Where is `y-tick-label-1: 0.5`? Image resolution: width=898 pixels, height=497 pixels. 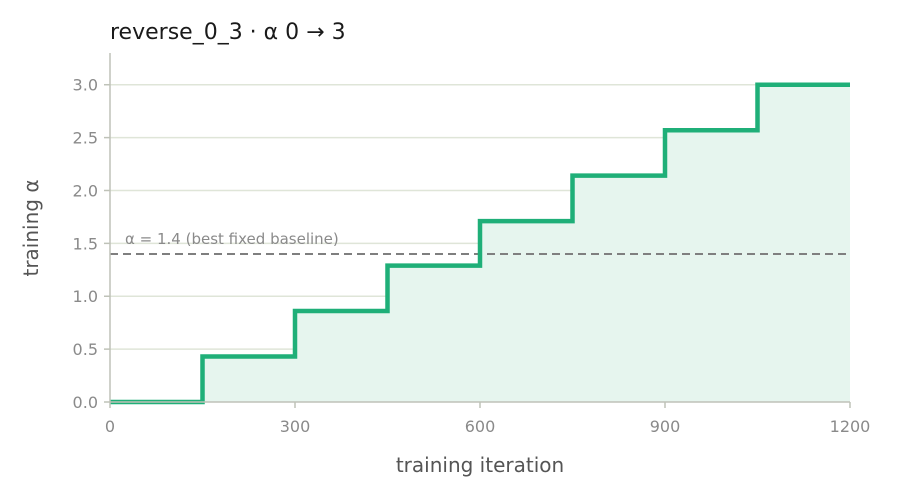 y-tick-label-1: 0.5 is located at coordinates (85, 349).